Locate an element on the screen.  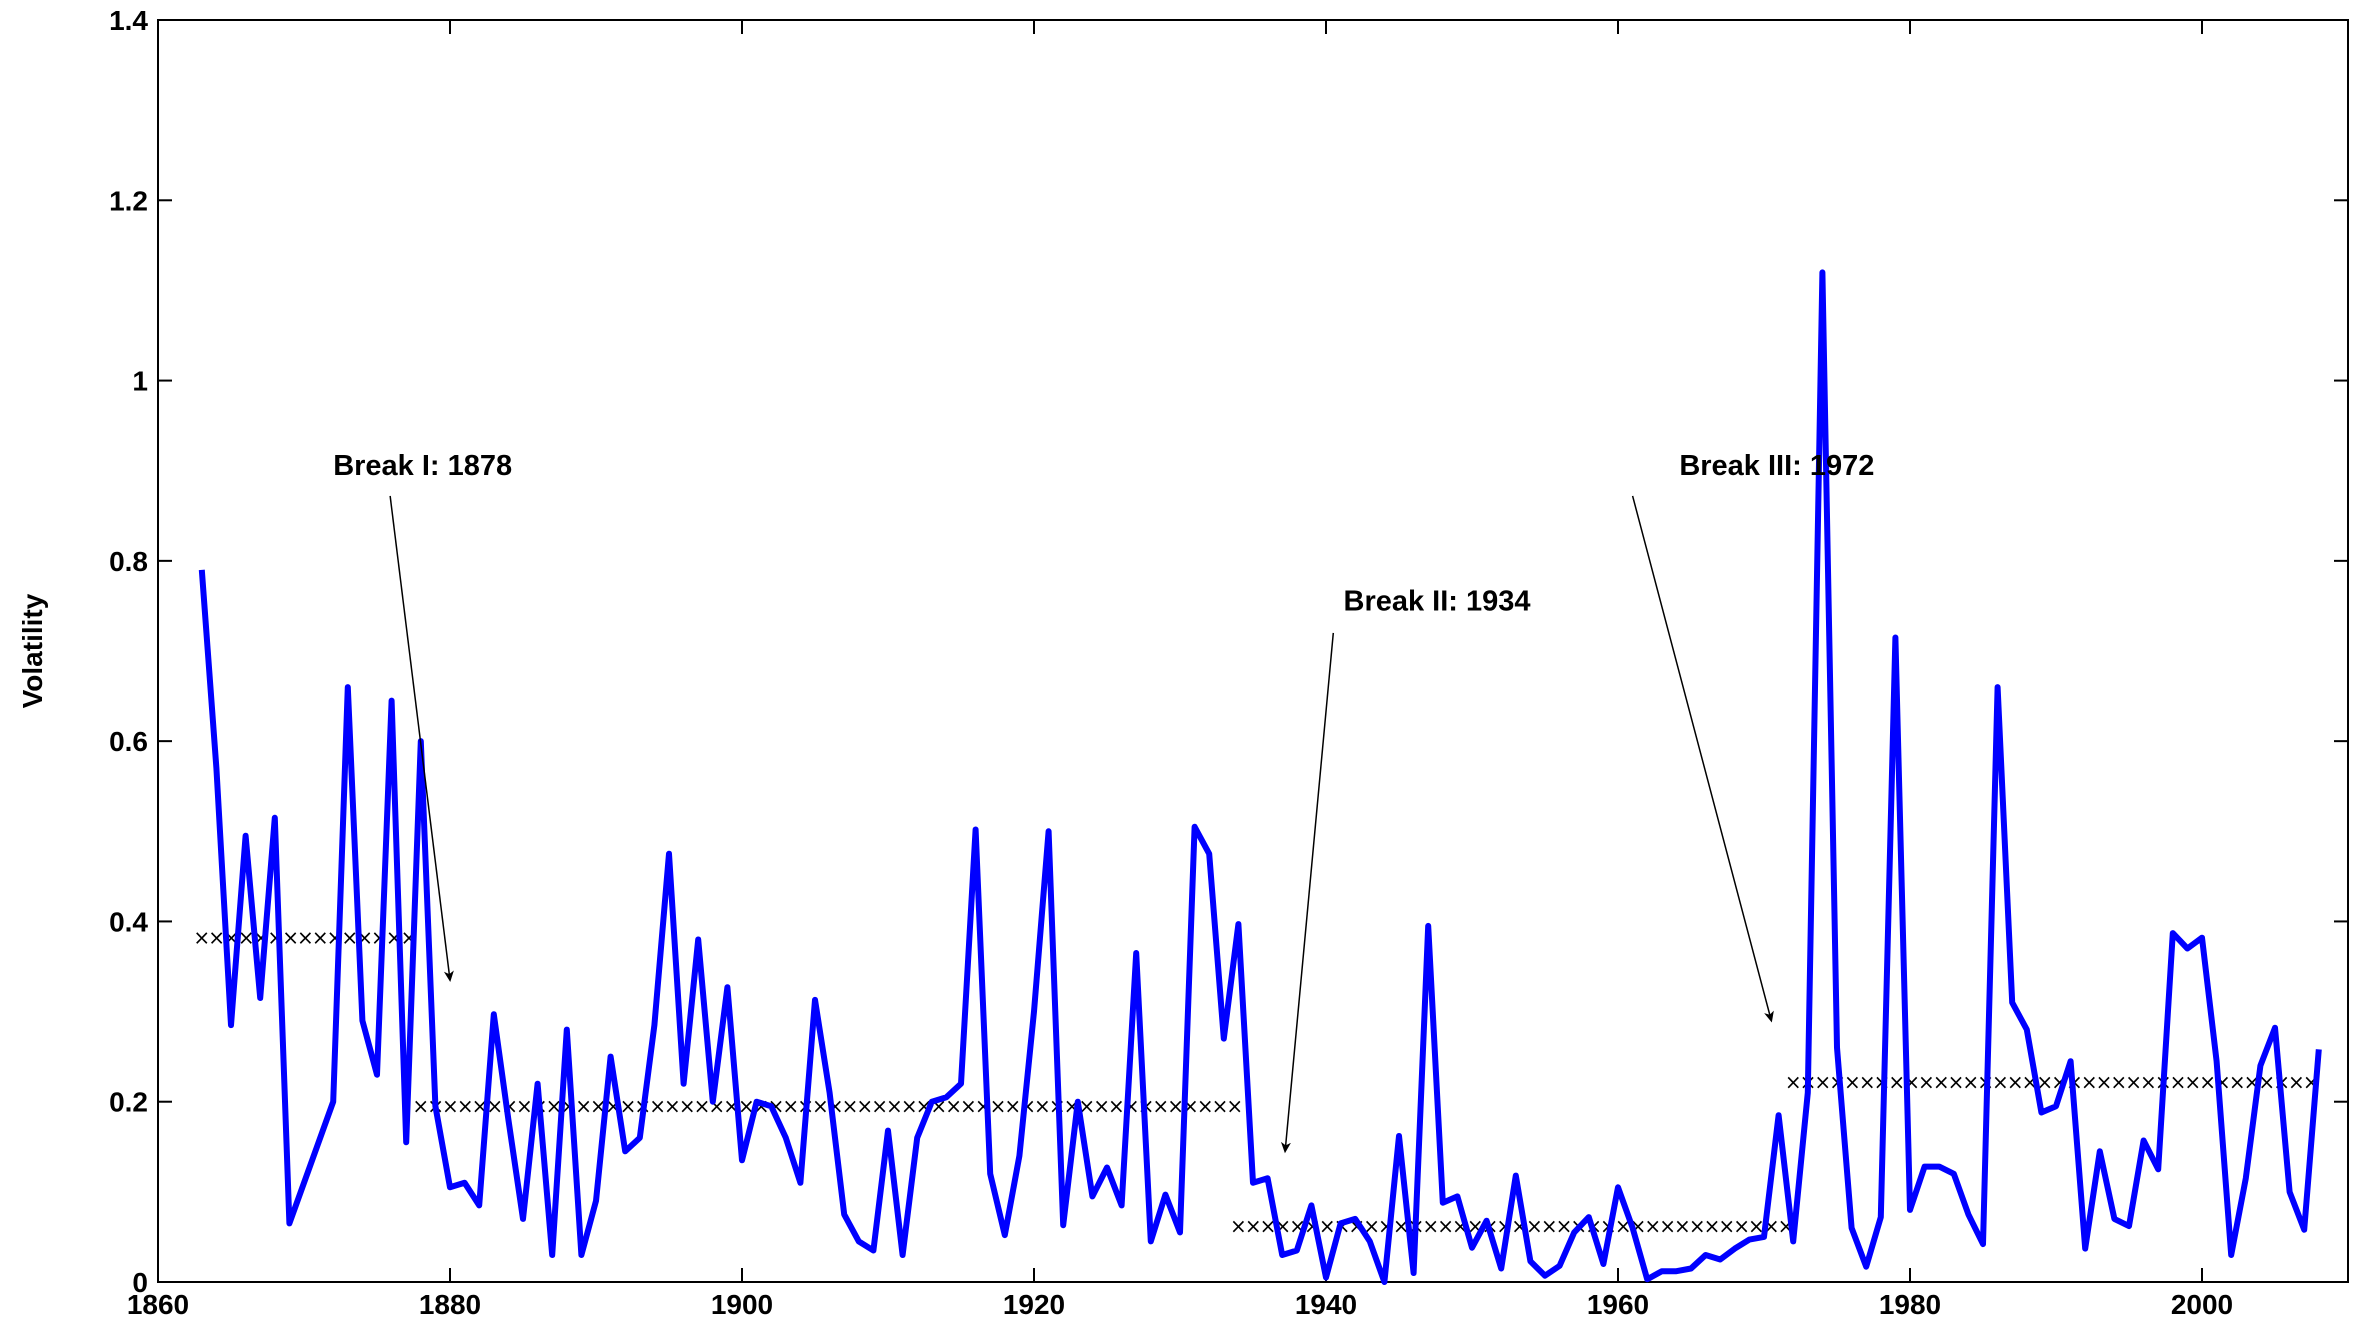
y-tick-label: 0.2 is located at coordinates (128, 1102).